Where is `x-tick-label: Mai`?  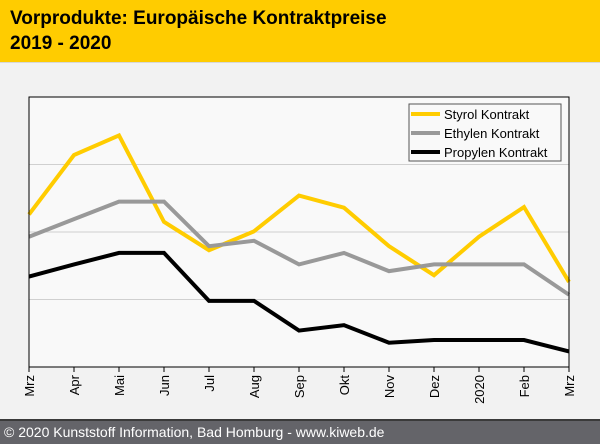
x-tick-label: Mai is located at coordinates (119, 385).